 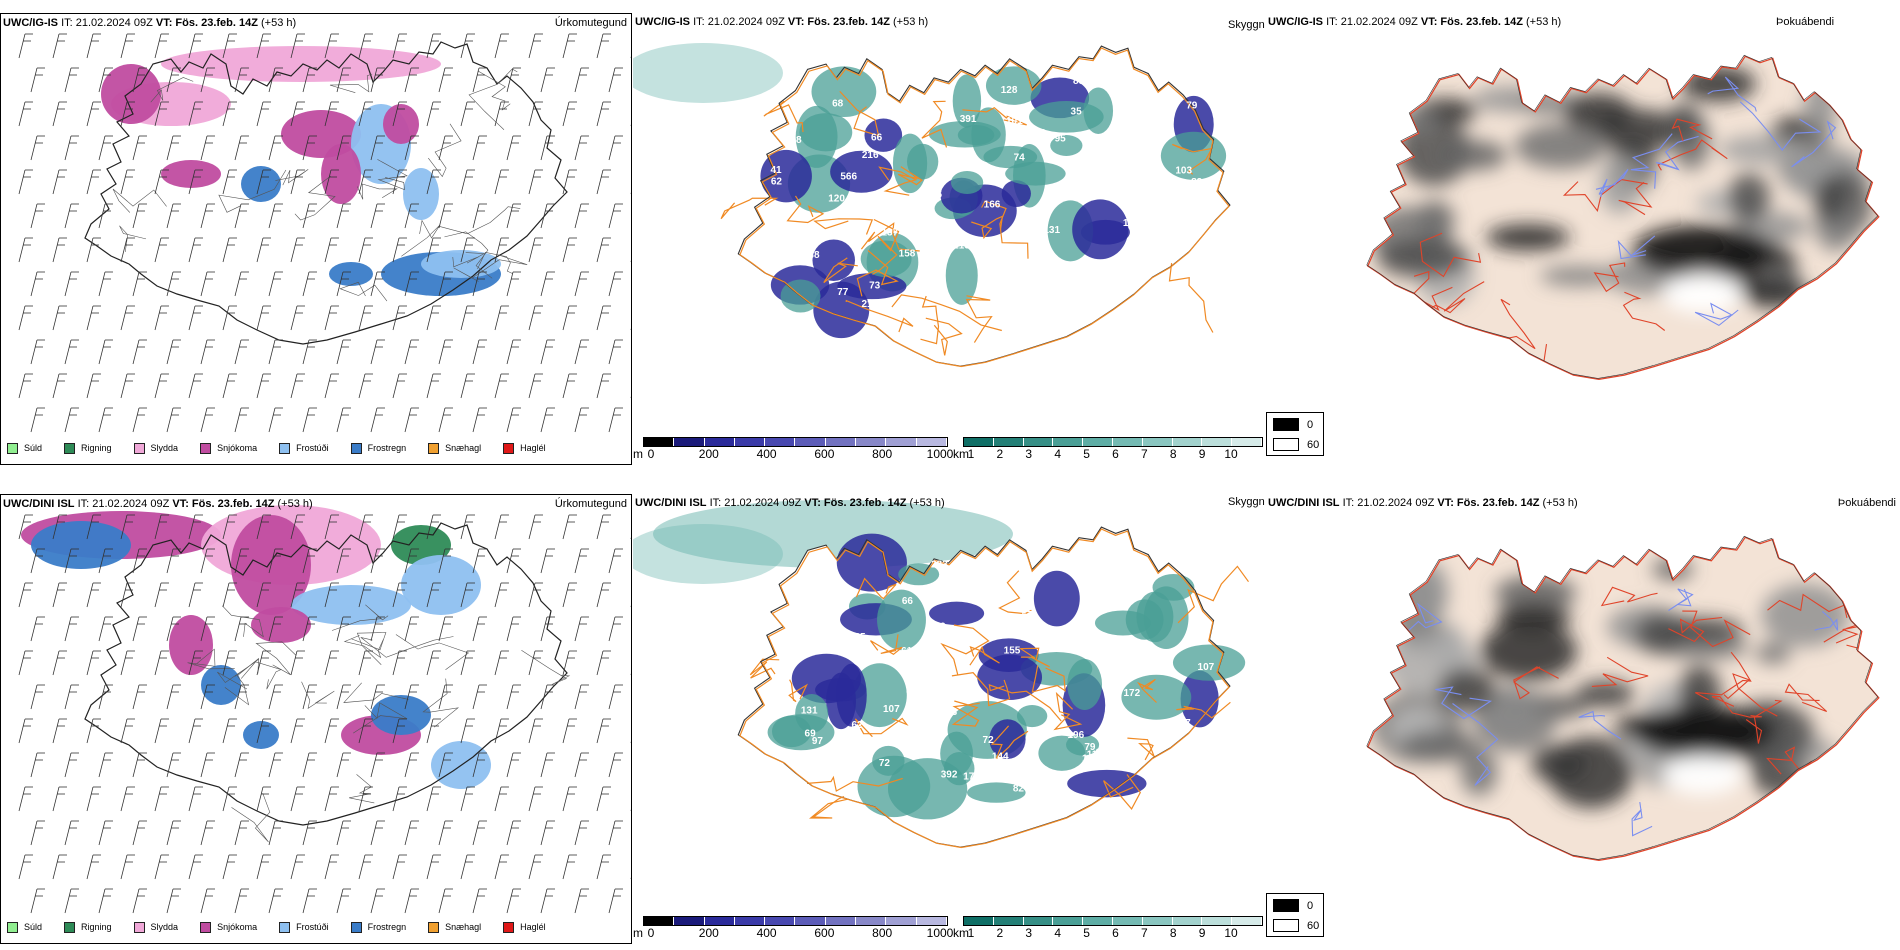 What do you see at coordinates (638, 454) in the screenshot?
I see `scale-unit: m` at bounding box center [638, 454].